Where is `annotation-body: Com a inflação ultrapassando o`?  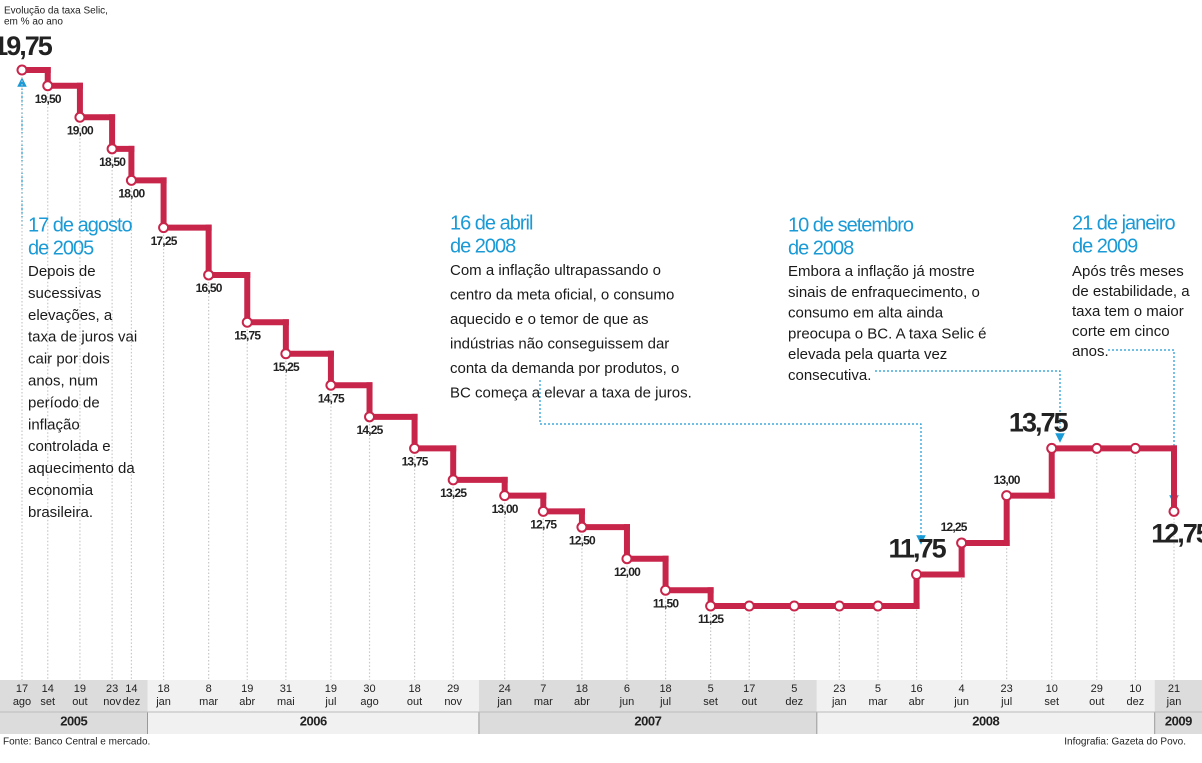
annotation-body: Com a inflação ultrapassando o is located at coordinates (555, 270).